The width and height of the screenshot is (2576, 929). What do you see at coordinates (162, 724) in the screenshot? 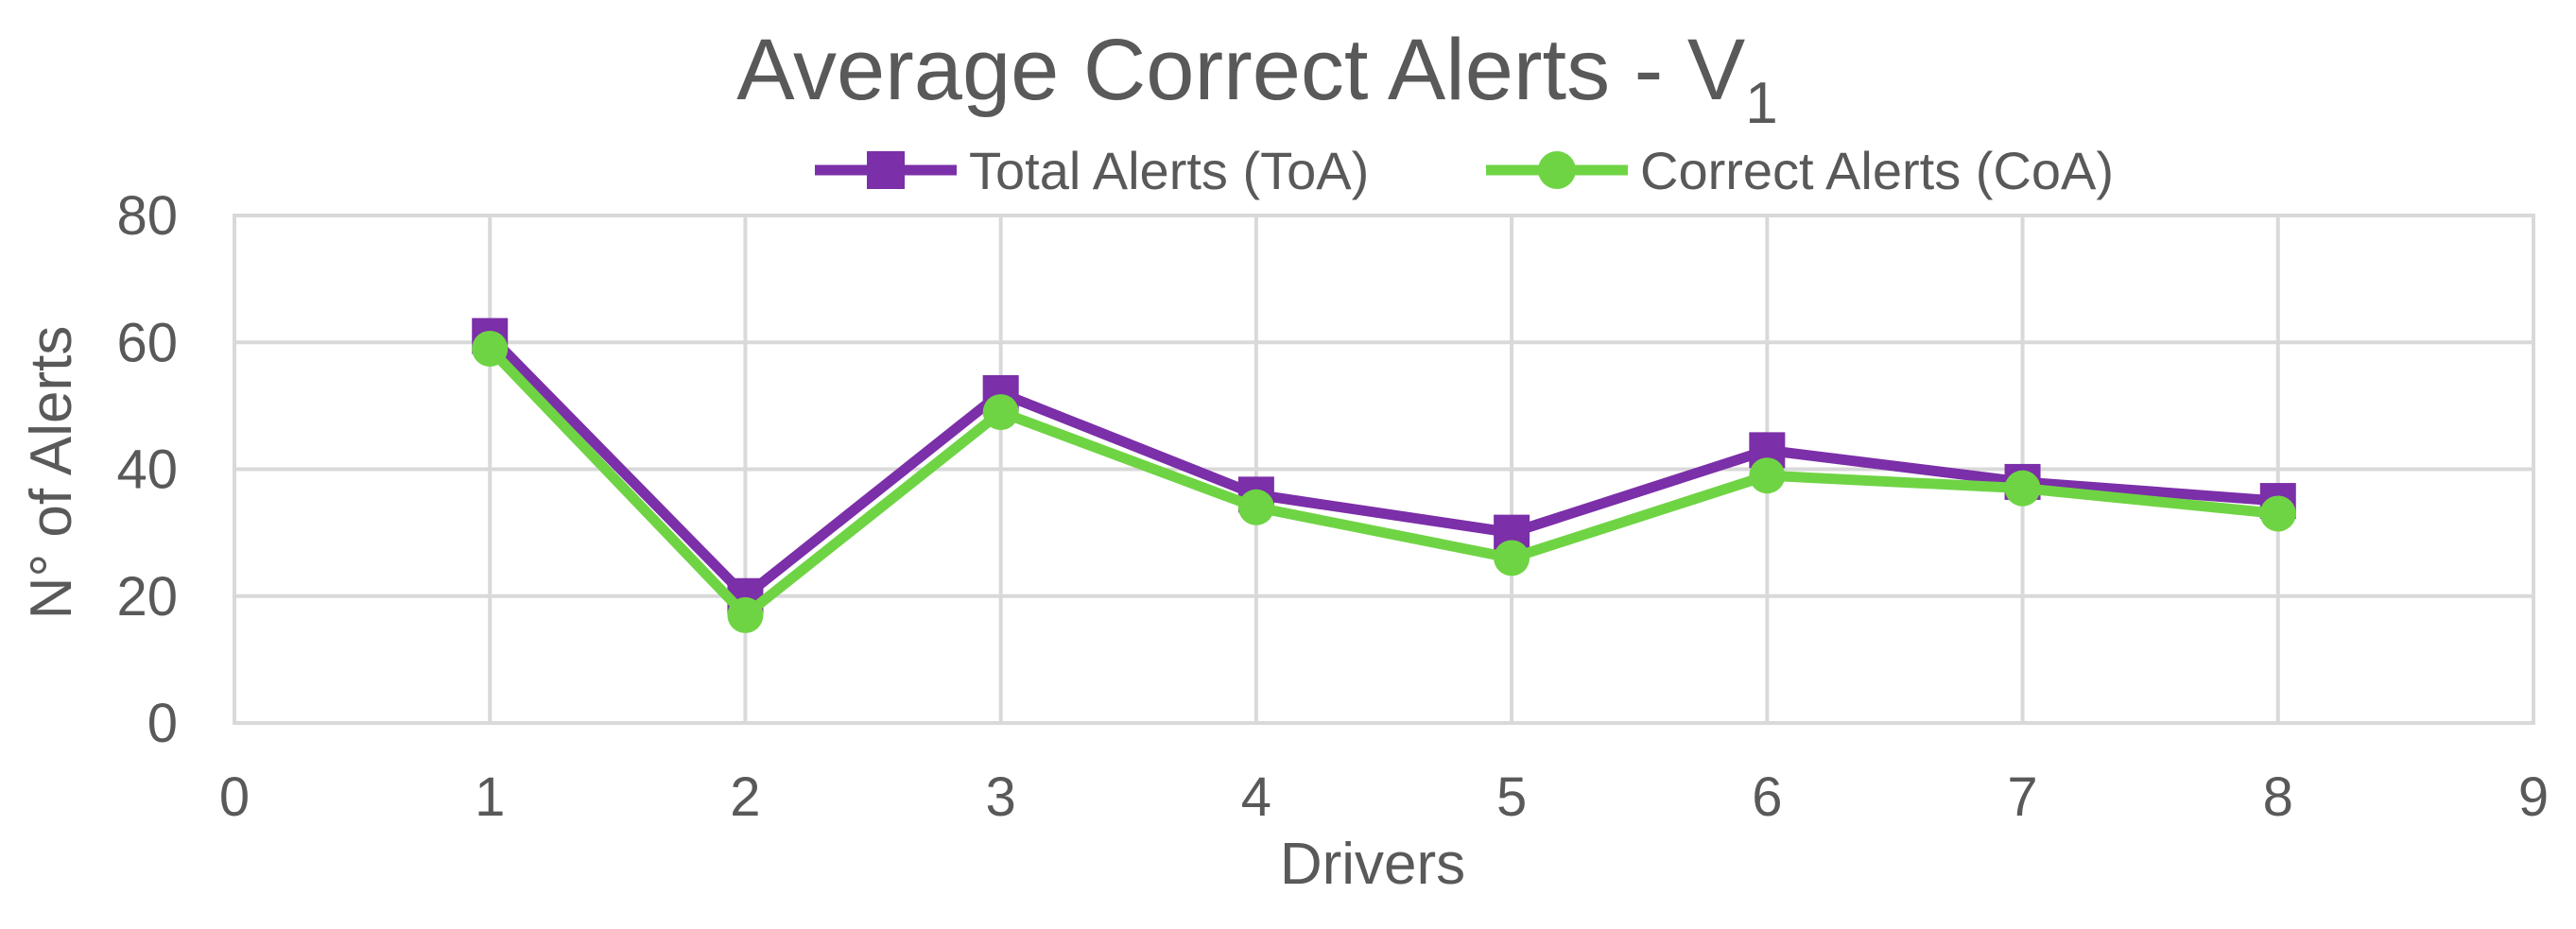
I see `y-tick-label: 0` at bounding box center [162, 724].